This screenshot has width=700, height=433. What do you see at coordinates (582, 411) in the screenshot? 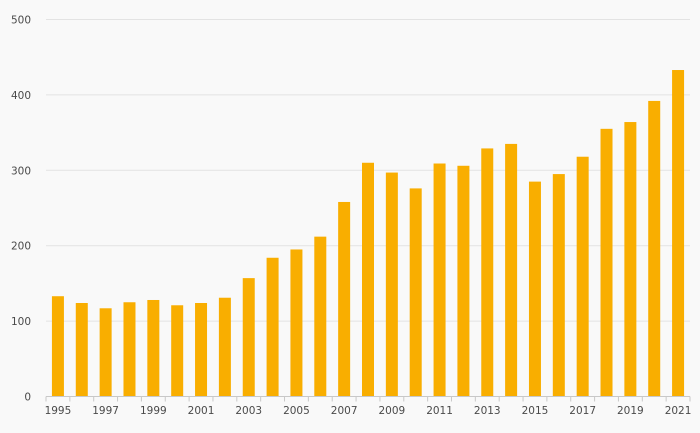
I see `x-tick-label: 2017` at bounding box center [582, 411].